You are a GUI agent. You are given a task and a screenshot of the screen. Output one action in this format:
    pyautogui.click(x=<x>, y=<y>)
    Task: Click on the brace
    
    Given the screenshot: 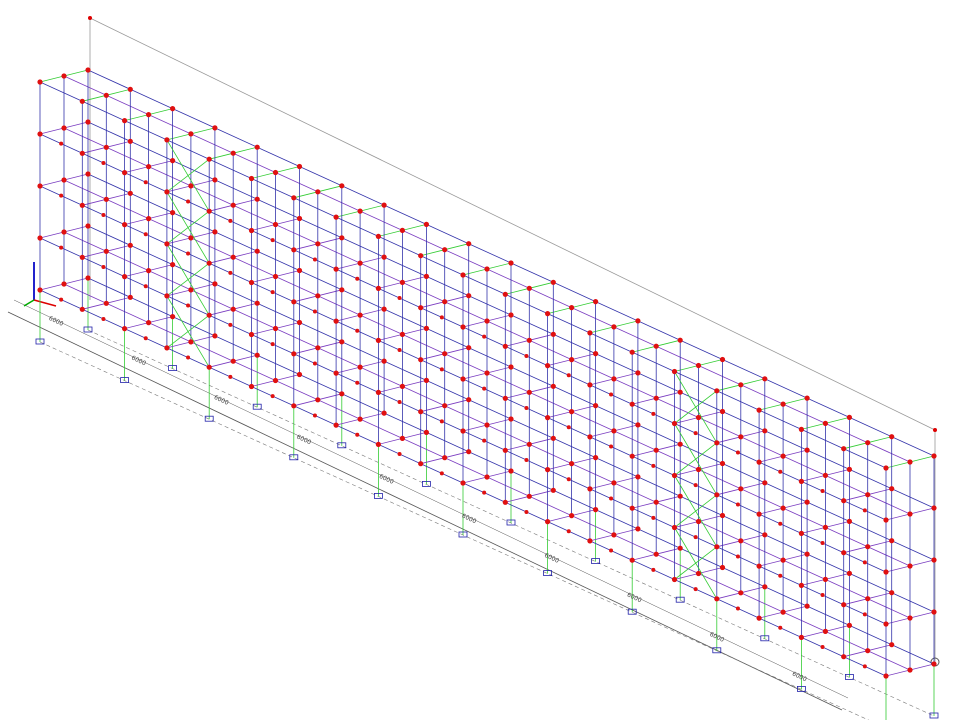 What is the action you would take?
    pyautogui.click(x=696, y=407)
    